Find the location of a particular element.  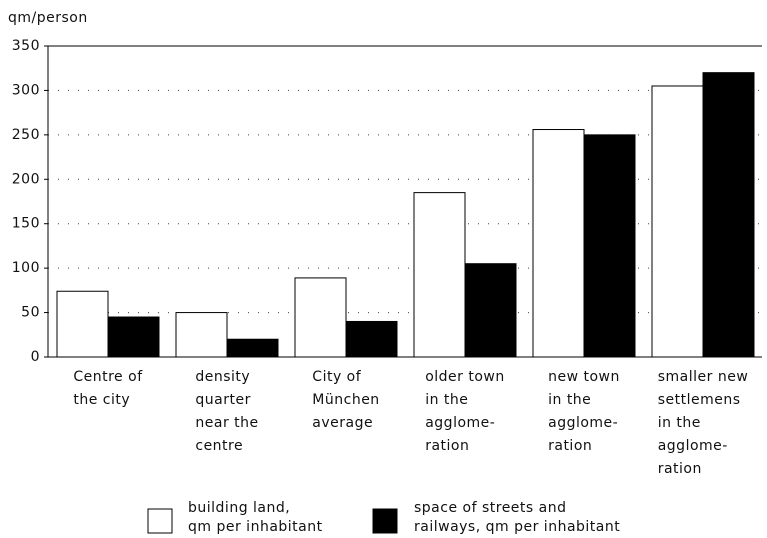

y-tick-label: 350 is located at coordinates (26, 46).